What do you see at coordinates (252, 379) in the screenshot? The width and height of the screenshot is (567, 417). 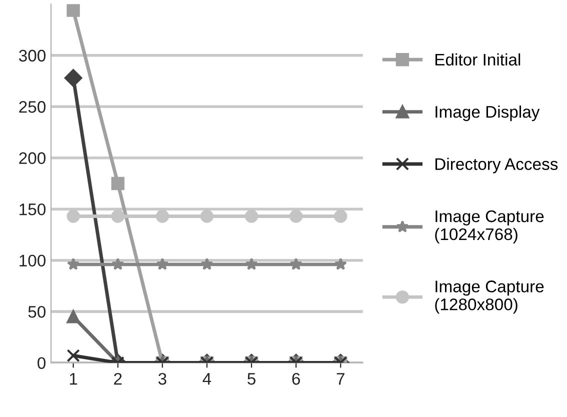 I see `x-tick-label: 5` at bounding box center [252, 379].